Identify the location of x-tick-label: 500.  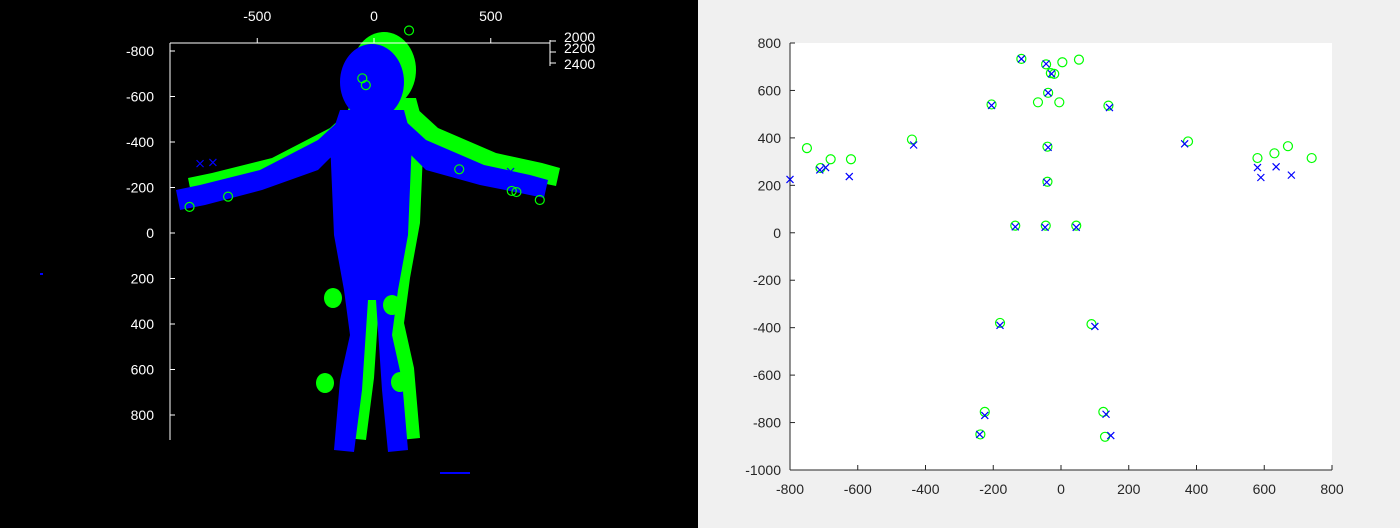
(491, 16).